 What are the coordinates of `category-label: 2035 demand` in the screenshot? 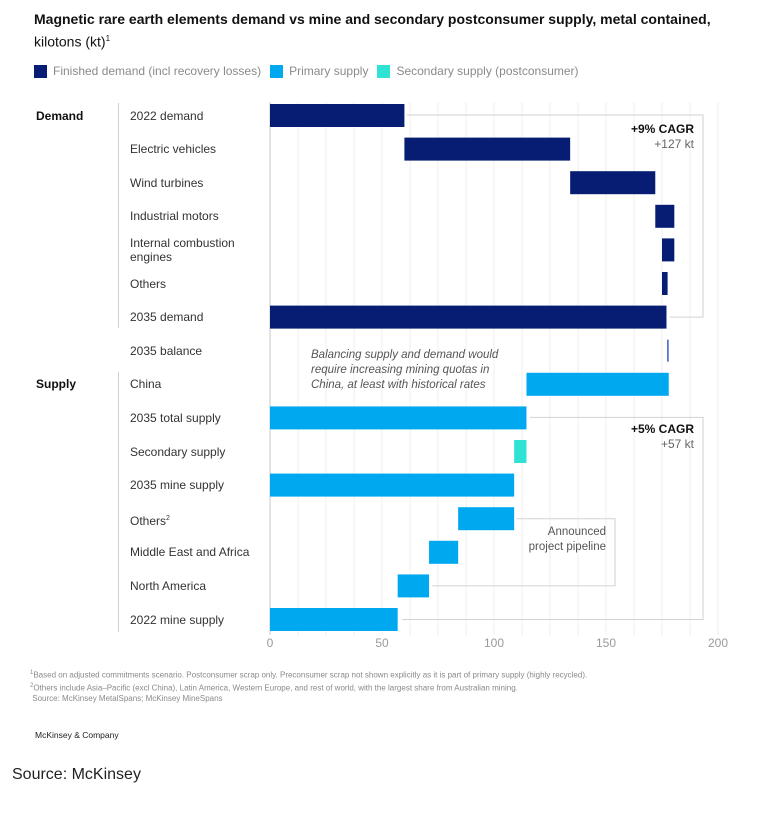 It's located at (167, 317).